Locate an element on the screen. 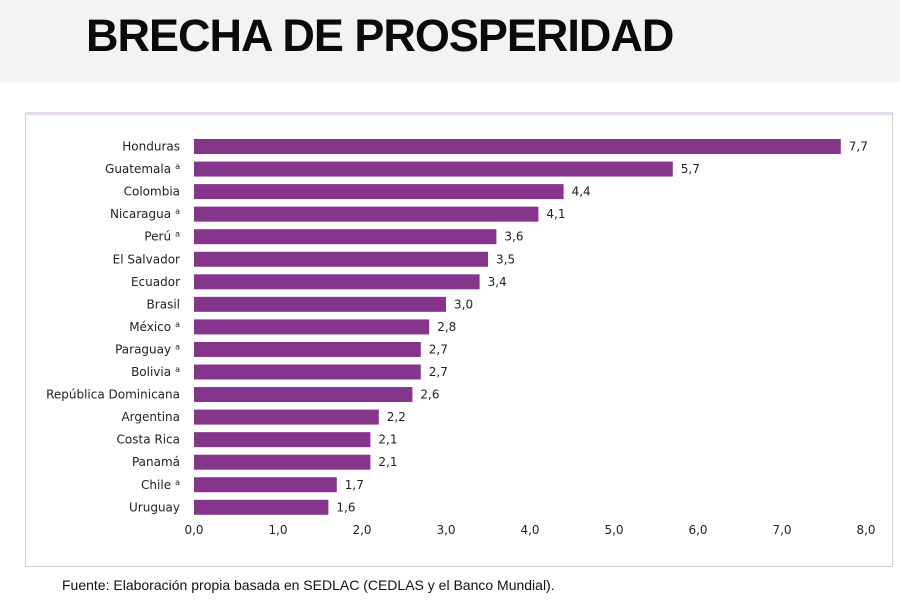 Image resolution: width=900 pixels, height=611 pixels. category-name: Uruguay is located at coordinates (154, 507).